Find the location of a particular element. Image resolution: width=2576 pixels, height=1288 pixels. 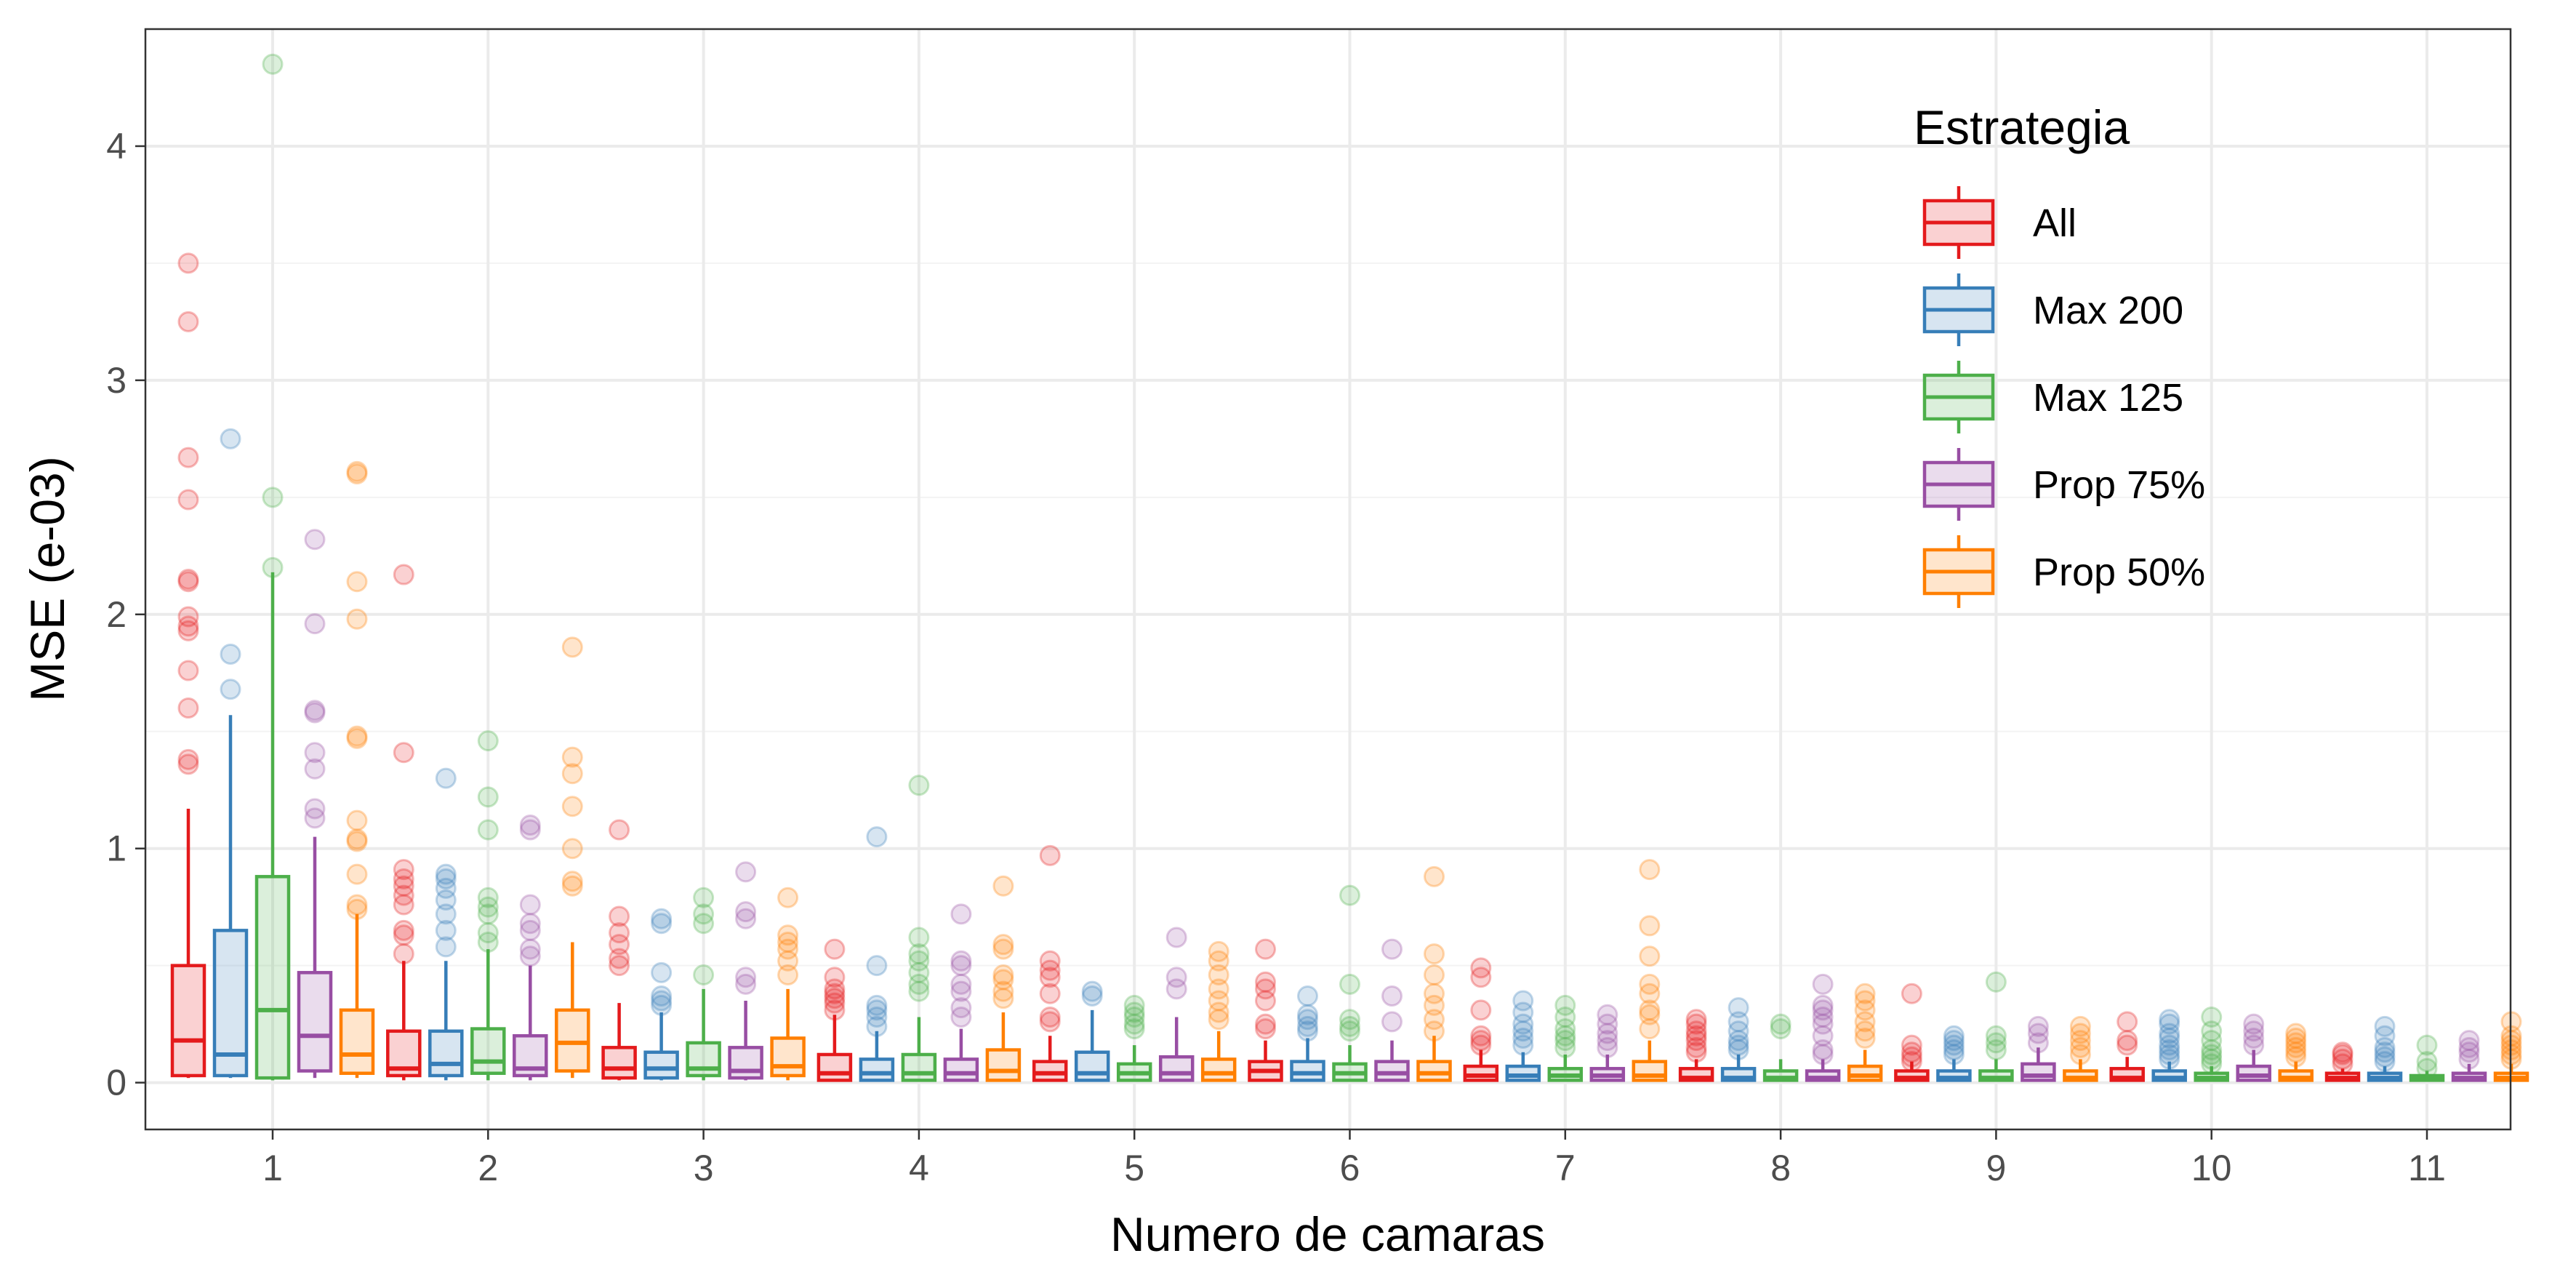

legend-label: Prop 50% is located at coordinates (2119, 572).